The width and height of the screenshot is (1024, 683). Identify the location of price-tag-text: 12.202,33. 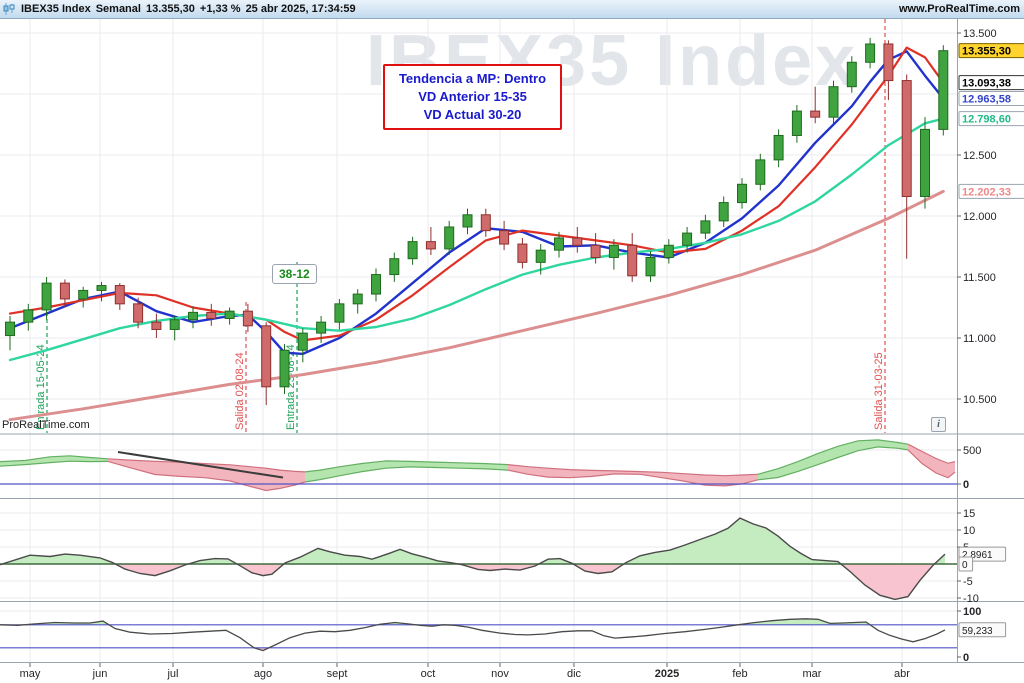
(986, 192).